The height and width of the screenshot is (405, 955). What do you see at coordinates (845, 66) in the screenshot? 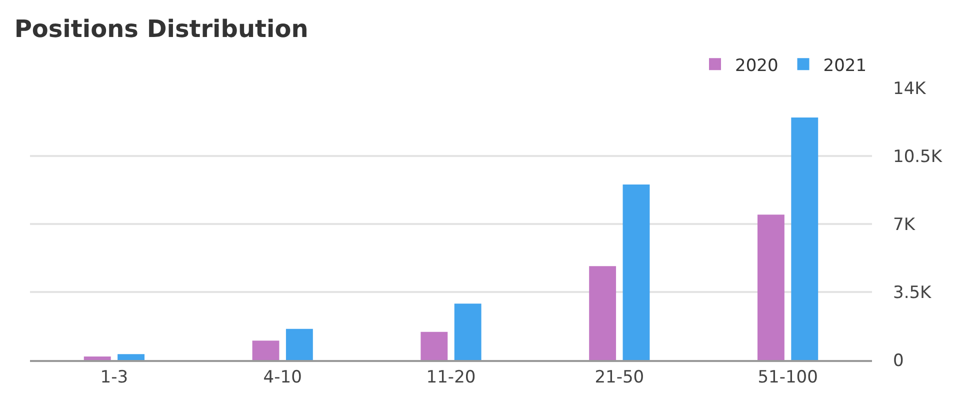
I see `legend-label: 2021` at bounding box center [845, 66].